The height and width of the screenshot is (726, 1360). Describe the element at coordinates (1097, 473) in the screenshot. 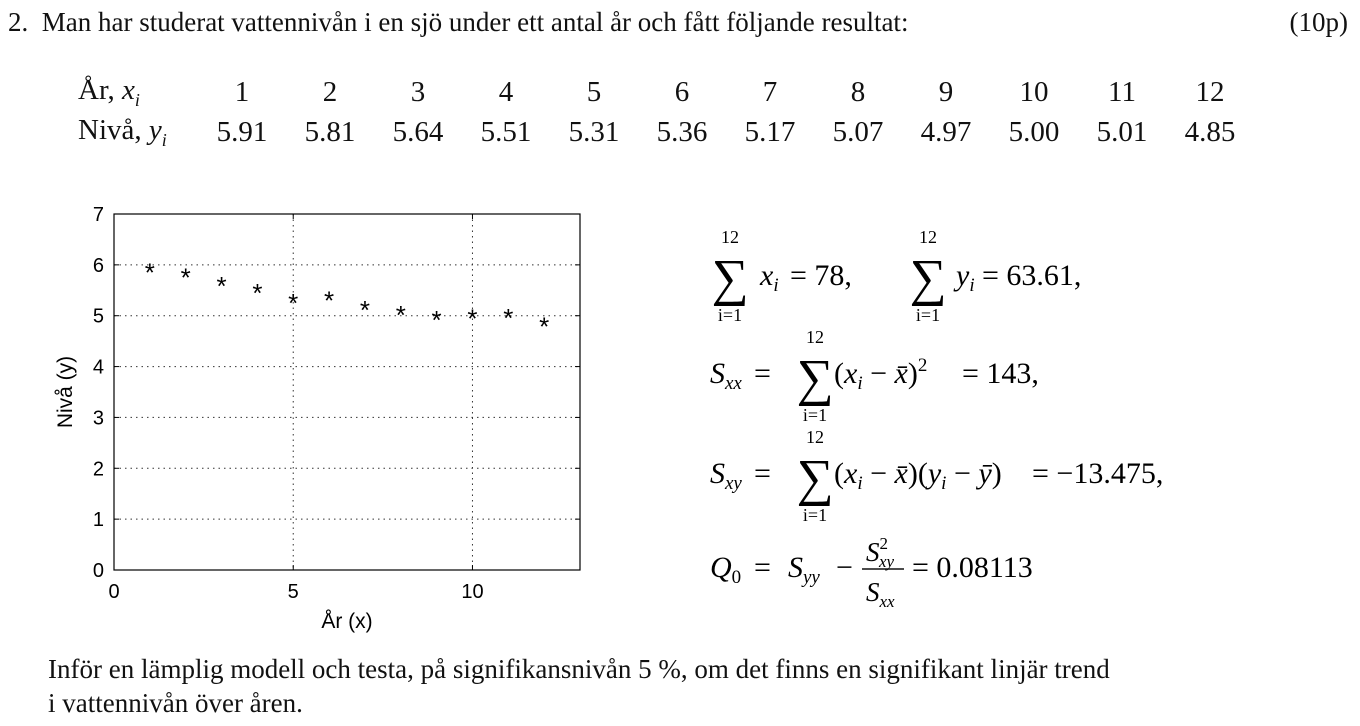

I see `sxy-result: = −13.475,` at that location.